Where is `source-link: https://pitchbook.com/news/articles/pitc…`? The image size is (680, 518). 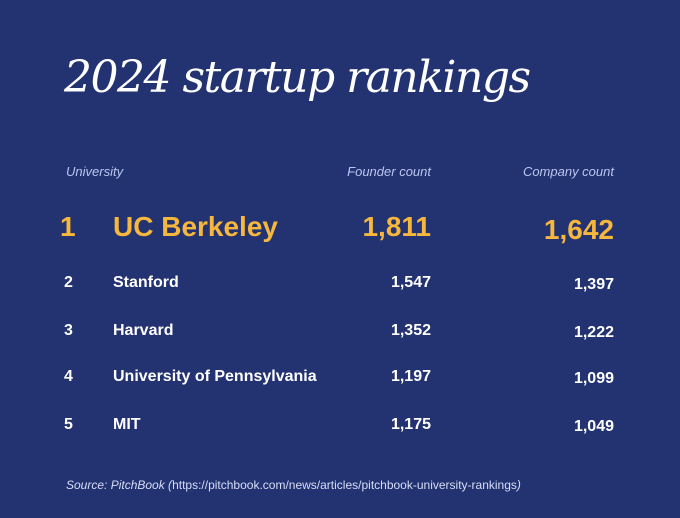 source-link: https://pitchbook.com/news/articles/pitc… is located at coordinates (344, 485).